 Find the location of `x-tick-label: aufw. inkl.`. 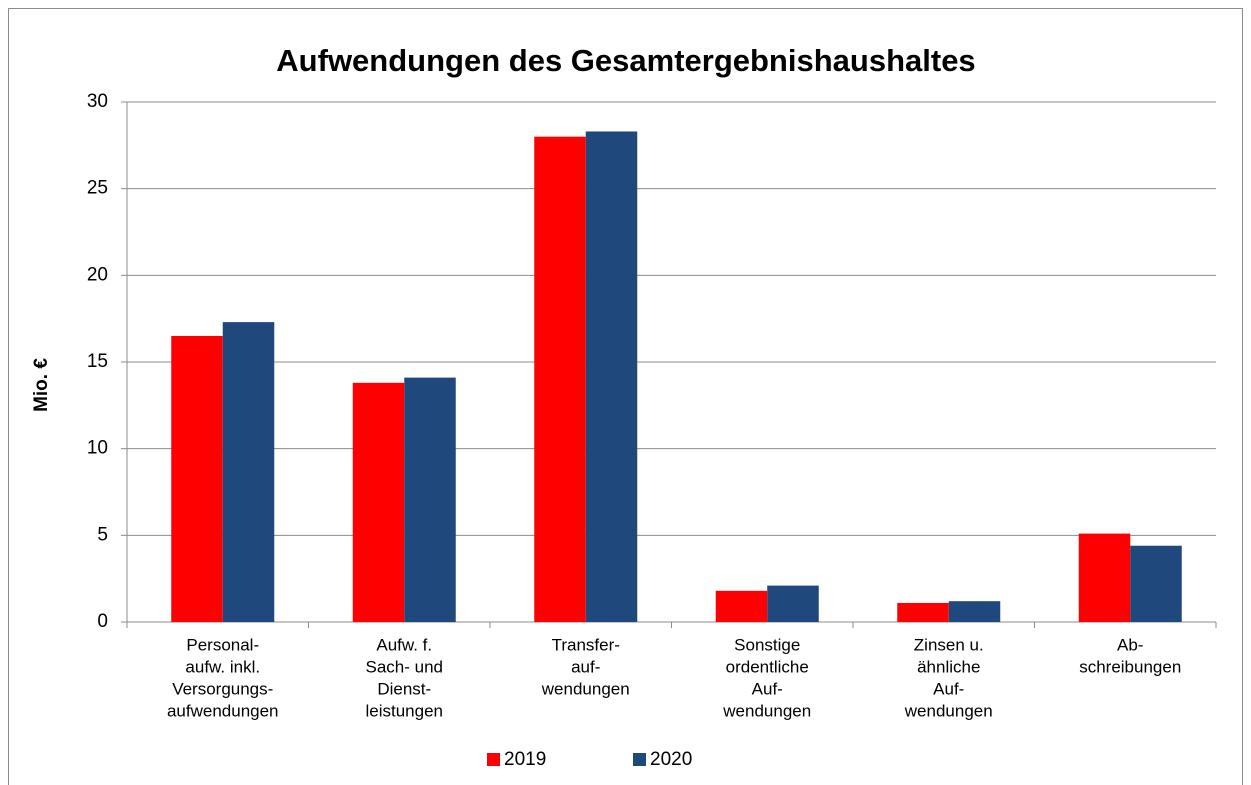

x-tick-label: aufw. inkl. is located at coordinates (222, 666).